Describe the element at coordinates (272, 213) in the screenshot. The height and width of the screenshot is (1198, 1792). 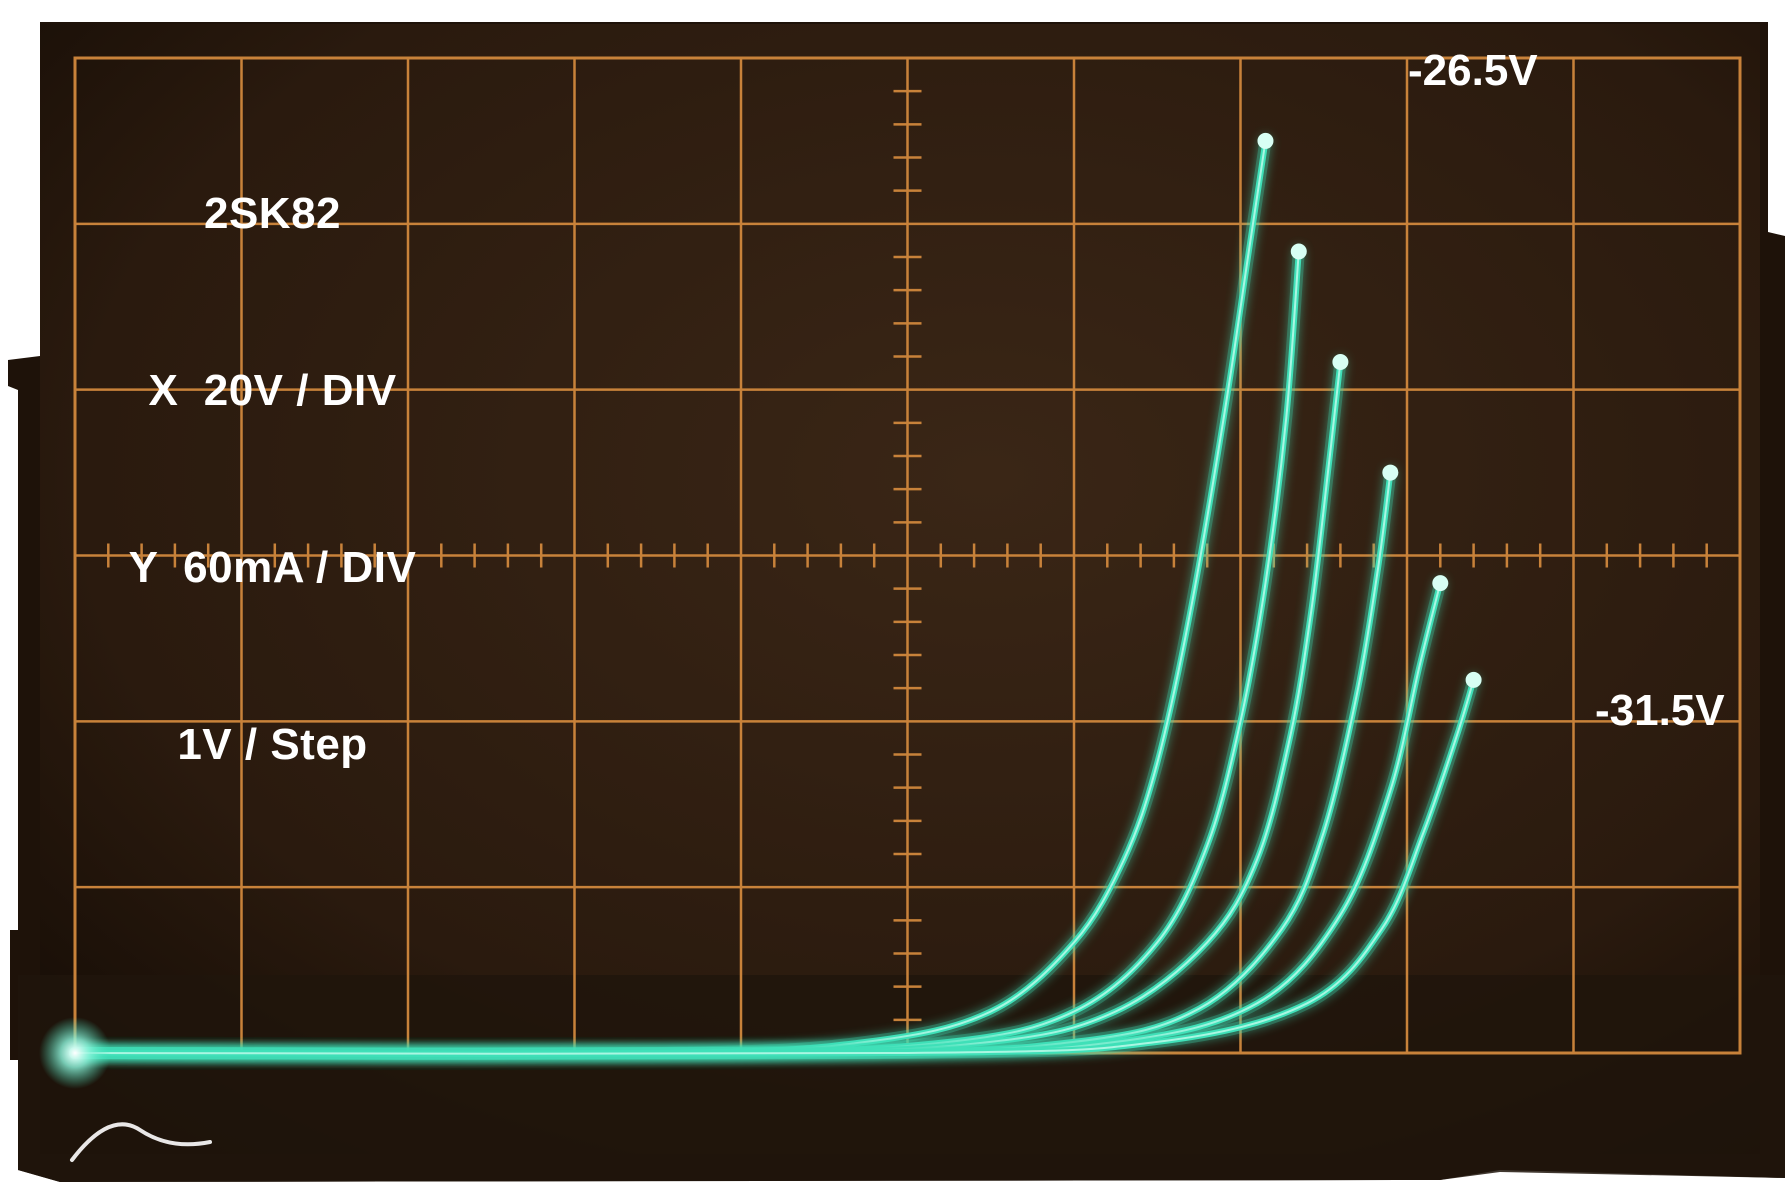
I see `chart-title: 2SK82` at that location.